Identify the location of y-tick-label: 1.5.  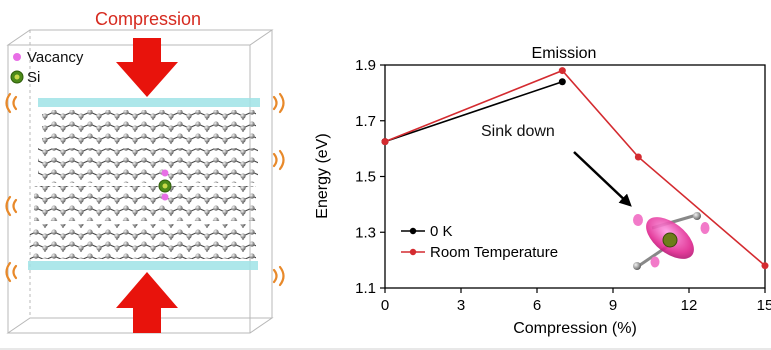
(365, 177).